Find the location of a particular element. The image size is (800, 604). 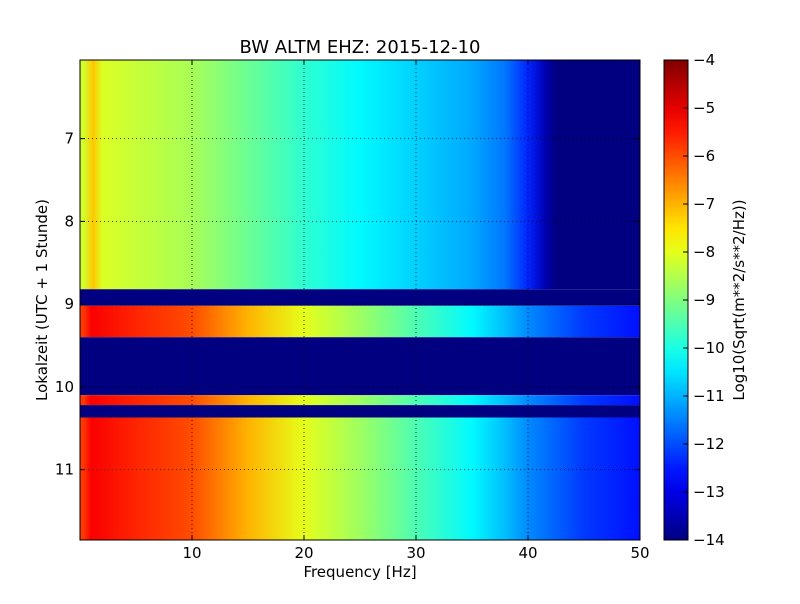

y-tick-label: 11 is located at coordinates (64, 470).